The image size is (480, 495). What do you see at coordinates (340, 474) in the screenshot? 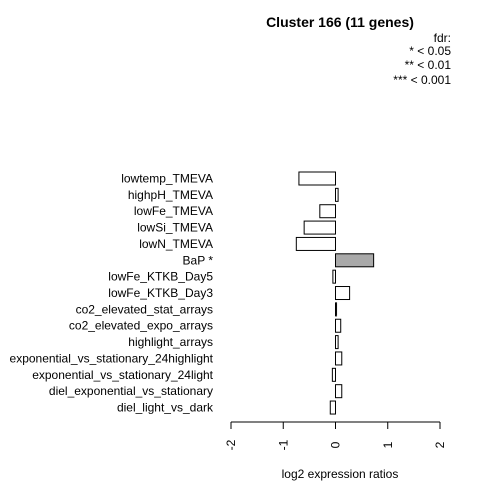
I see `x-axis-label: log2 expression ratios` at bounding box center [340, 474].